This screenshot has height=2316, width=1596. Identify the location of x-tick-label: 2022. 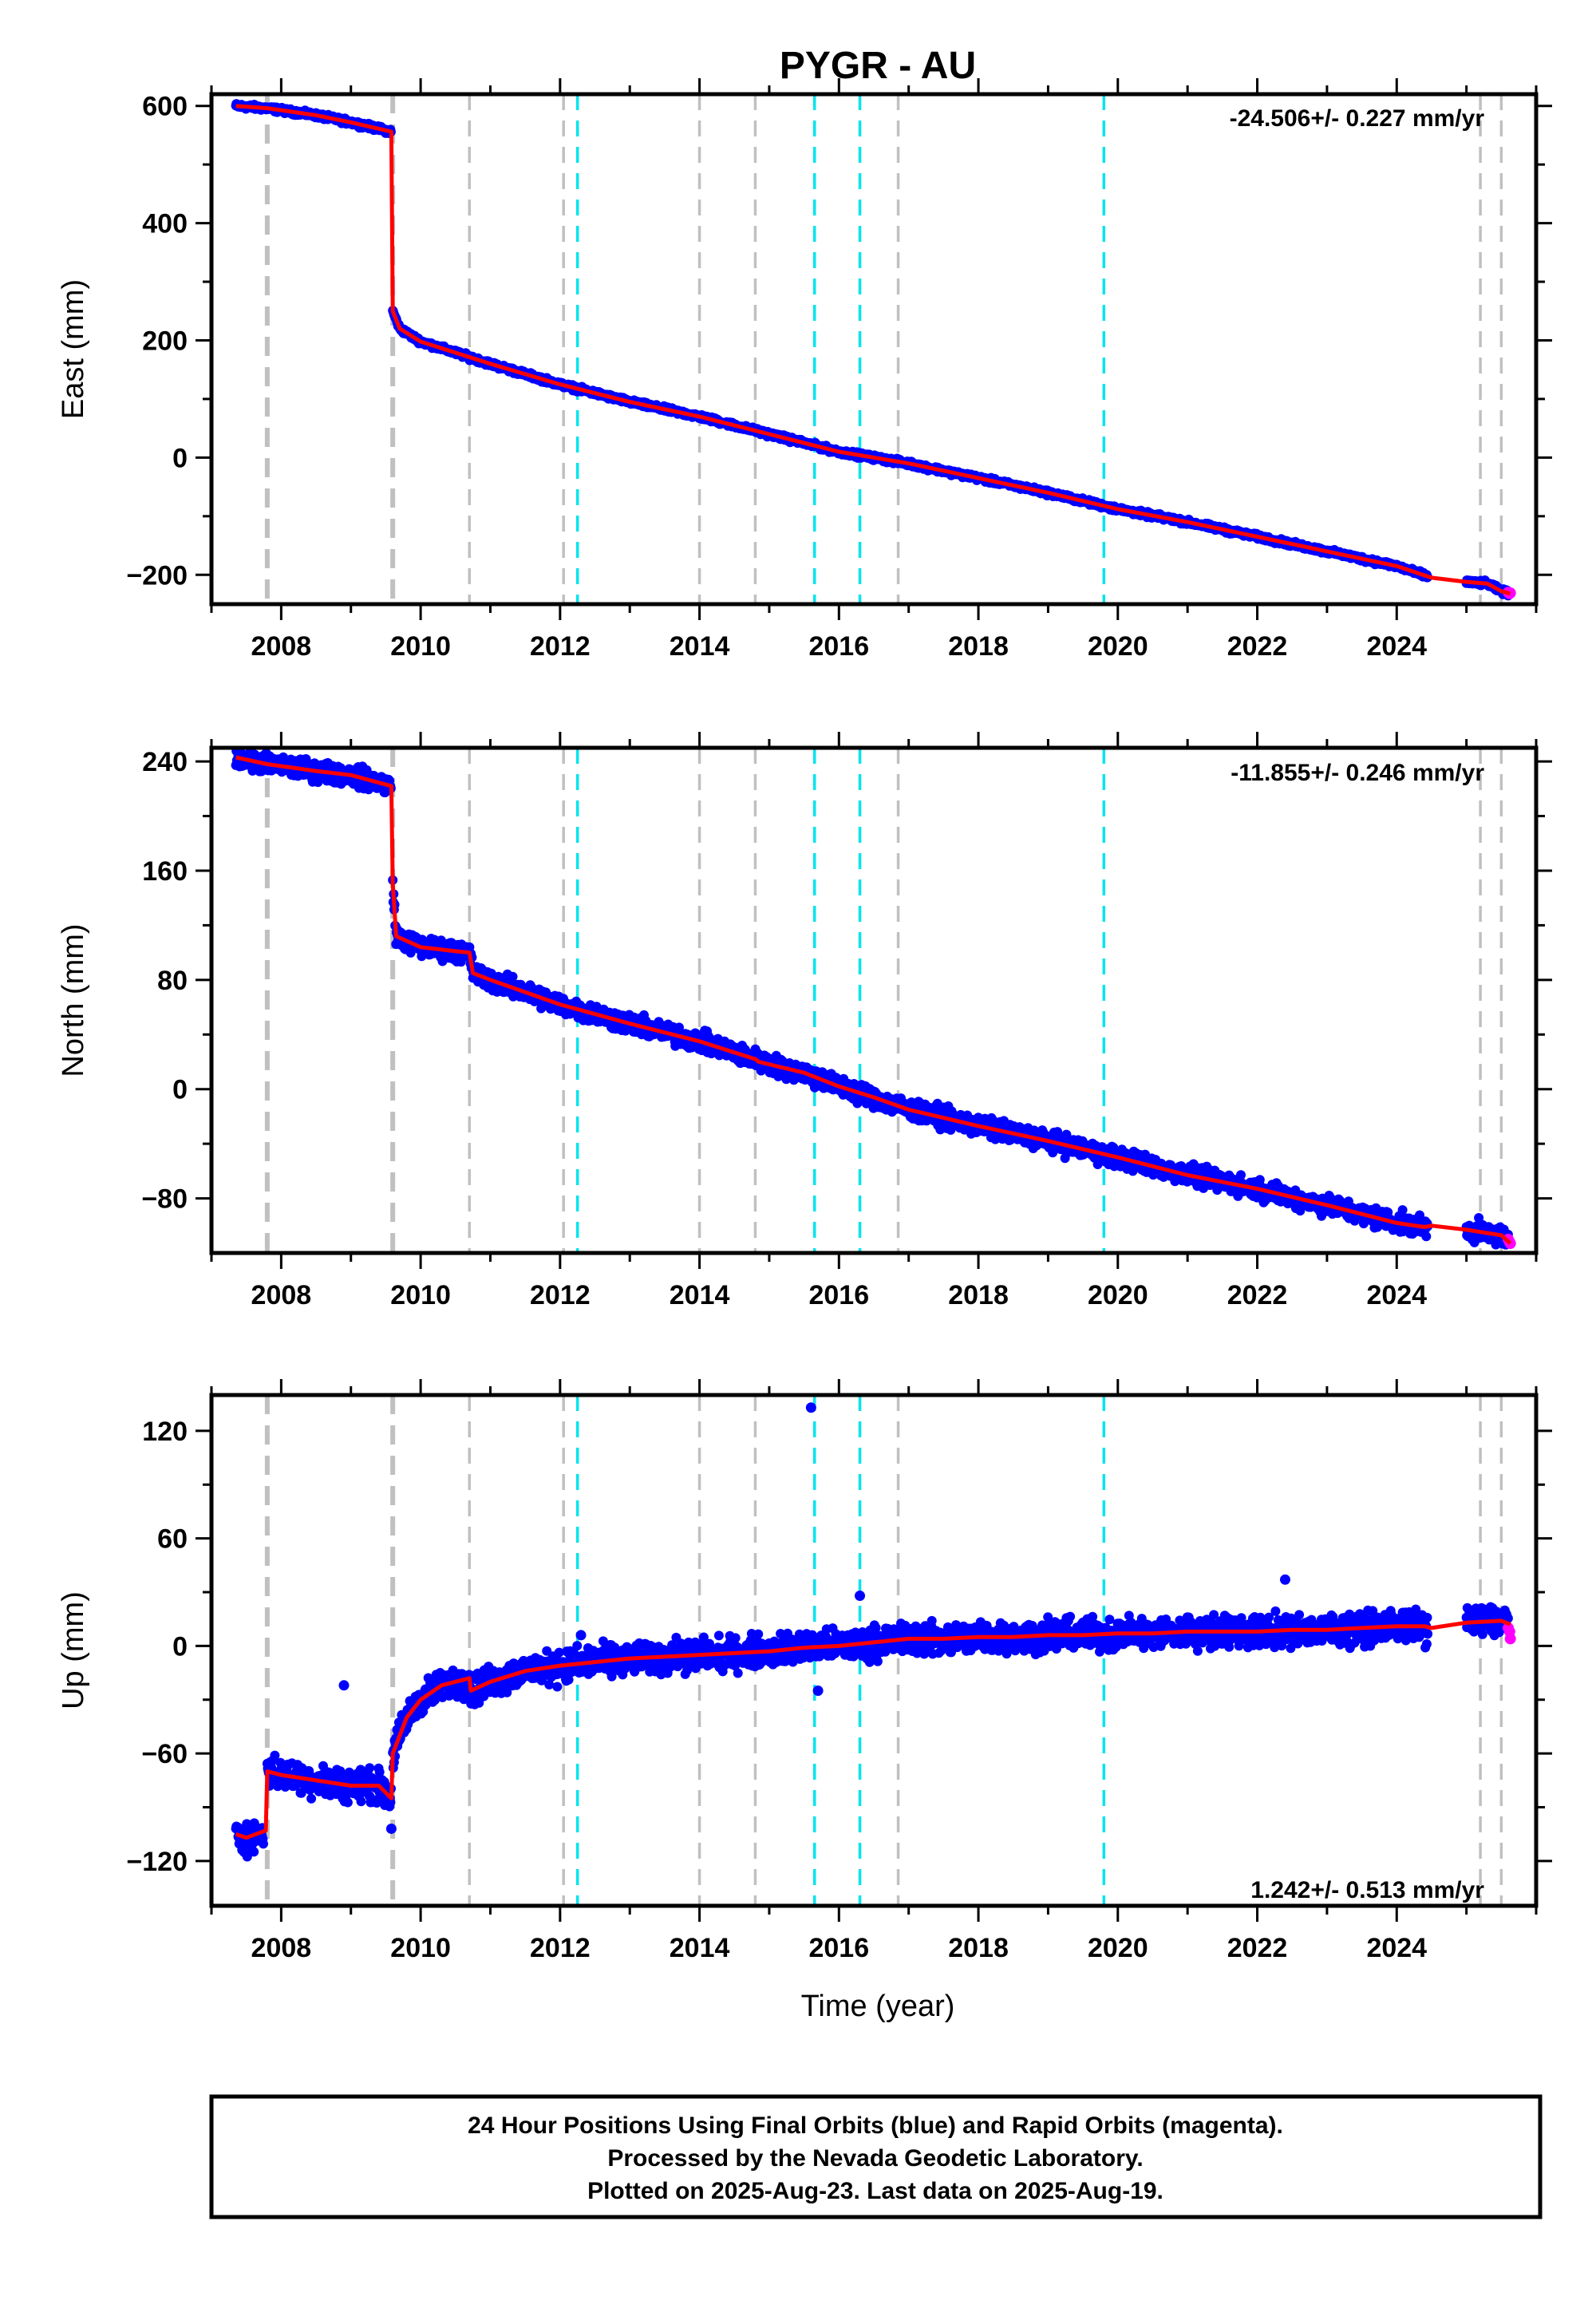
(1257, 646).